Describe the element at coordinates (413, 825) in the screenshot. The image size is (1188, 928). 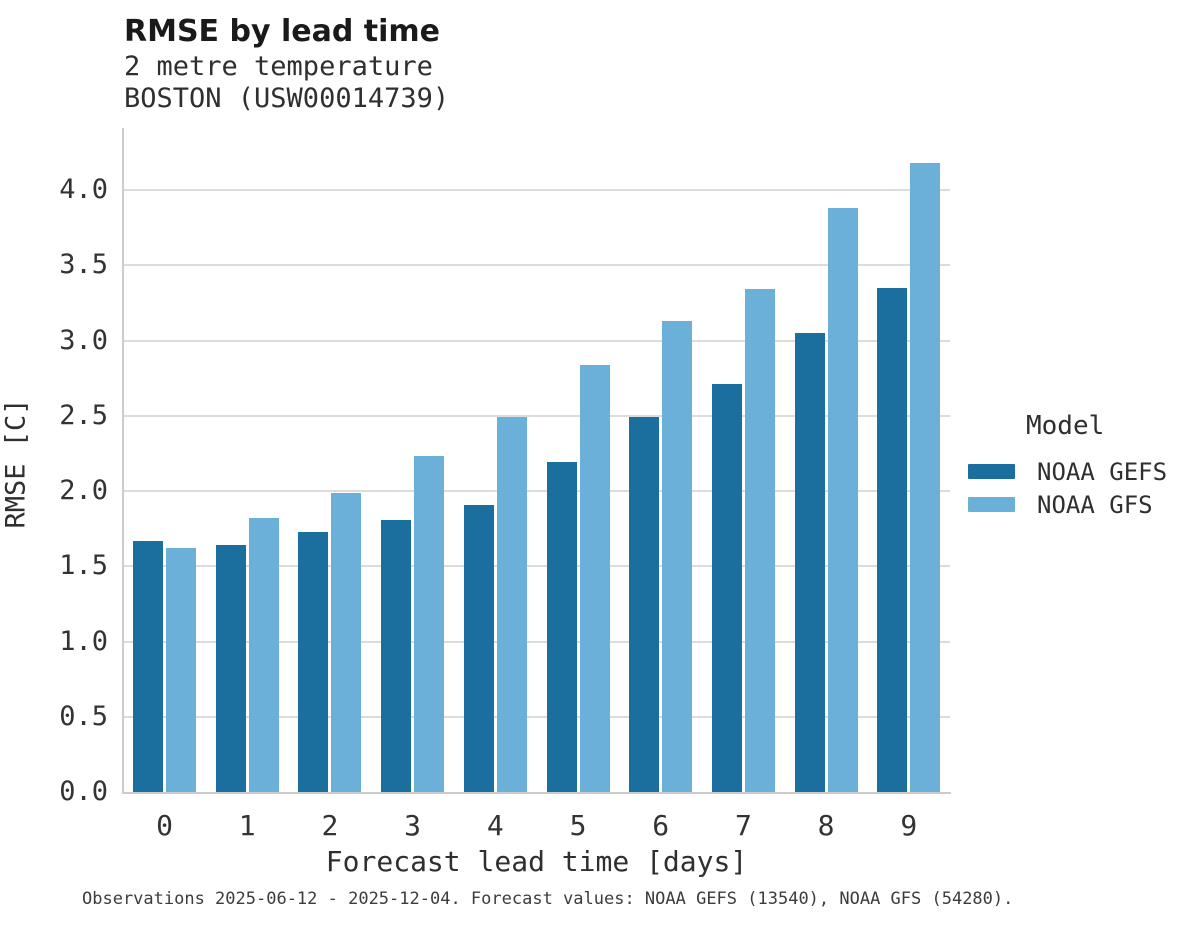
I see `x-tick-label: 3` at that location.